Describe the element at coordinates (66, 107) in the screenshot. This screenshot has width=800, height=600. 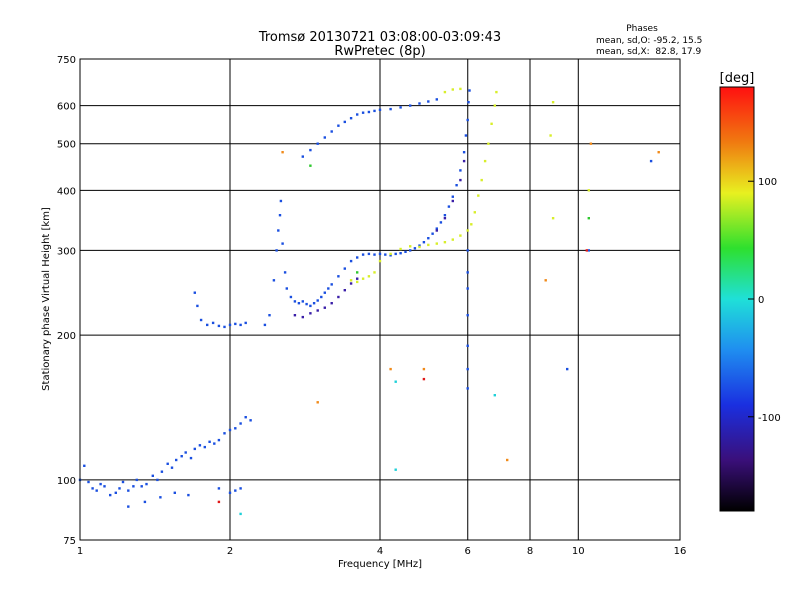
I see `y-tick-label: 600` at that location.